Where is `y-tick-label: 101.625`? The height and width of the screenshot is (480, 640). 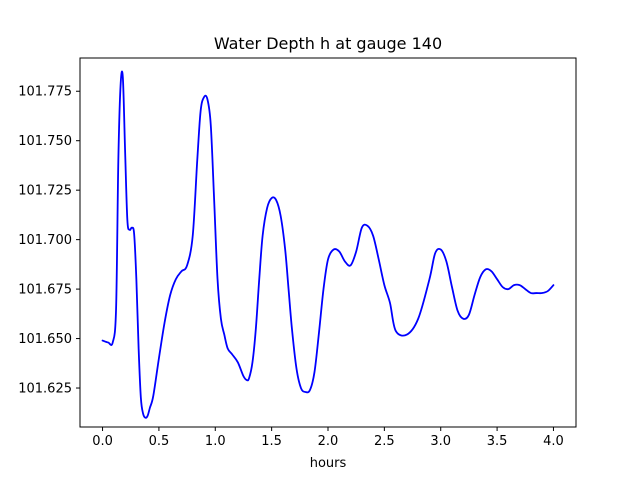 y-tick-label: 101.625 is located at coordinates (45, 389).